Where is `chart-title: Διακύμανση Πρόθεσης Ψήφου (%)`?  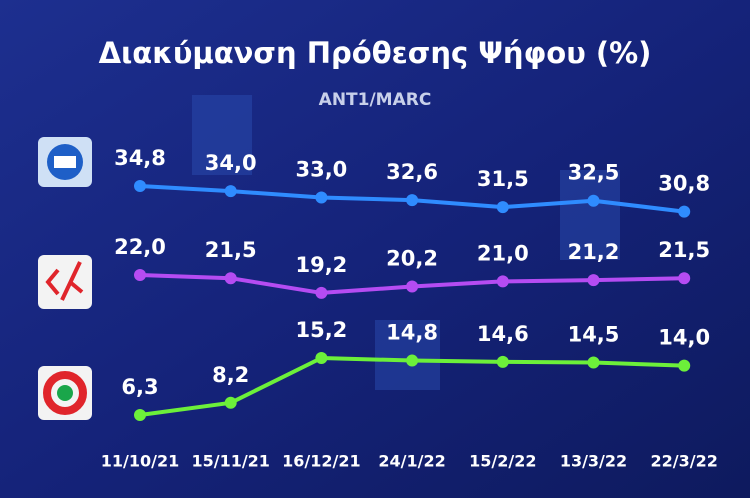 chart-title: Διακύμανση Πρόθεσης Ψήφου (%) is located at coordinates (375, 53).